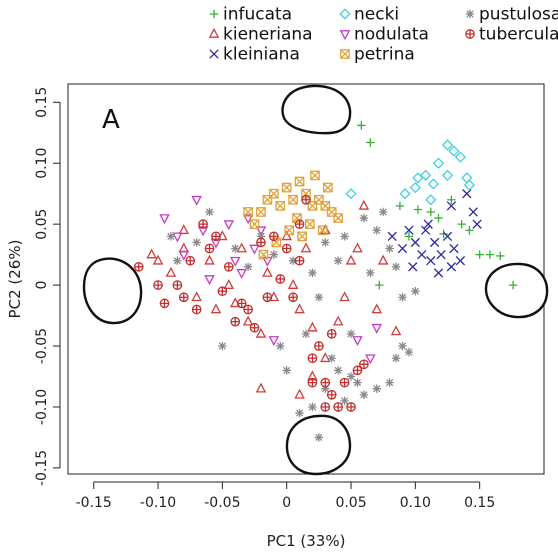 The image size is (558, 556). I want to click on panel-label: A, so click(111, 120).